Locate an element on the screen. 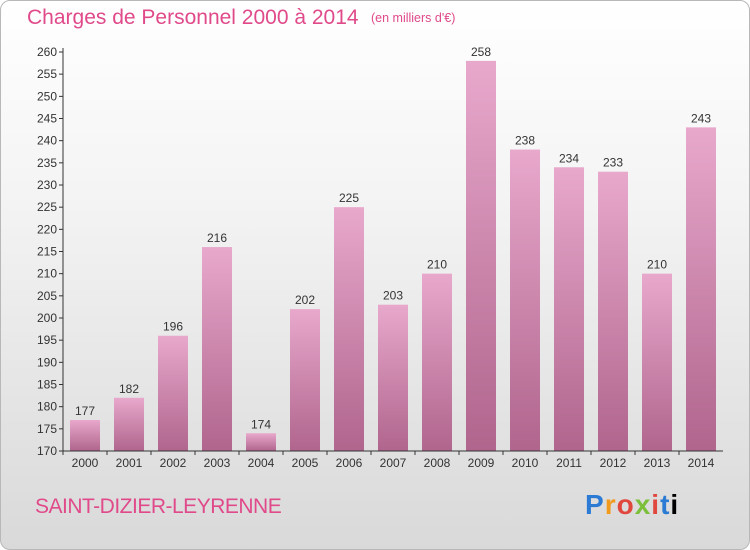  data-label-2008: 210 is located at coordinates (437, 265).